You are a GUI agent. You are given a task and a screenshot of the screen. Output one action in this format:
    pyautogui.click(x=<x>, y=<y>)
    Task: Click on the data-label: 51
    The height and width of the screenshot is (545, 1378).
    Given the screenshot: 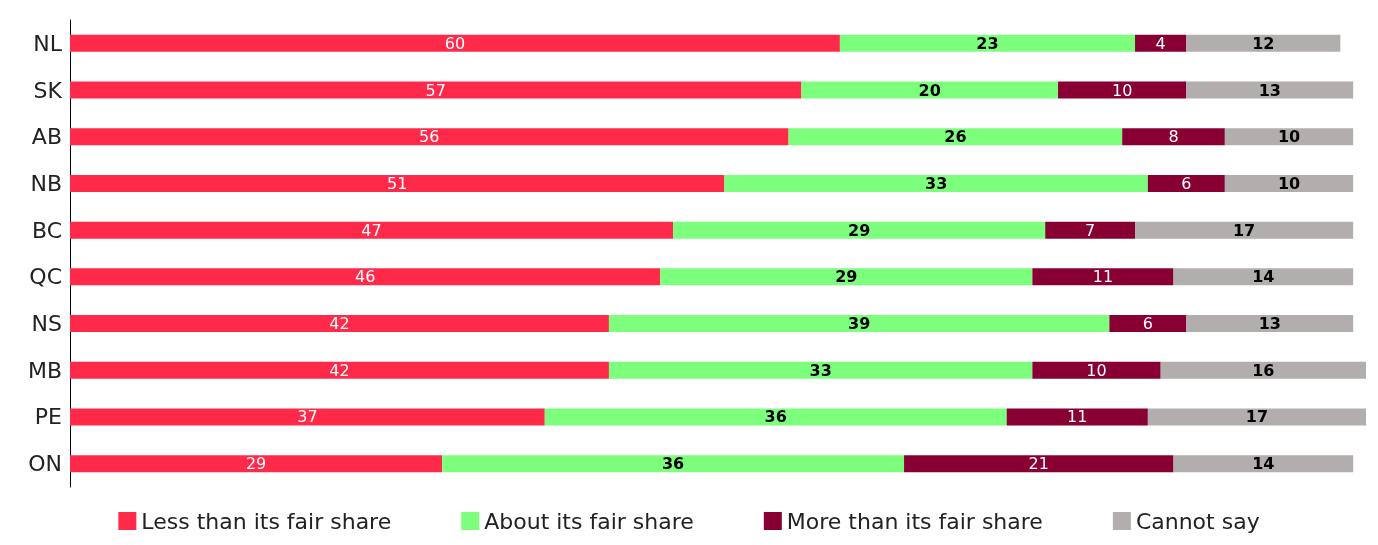 What is the action you would take?
    pyautogui.click(x=397, y=183)
    